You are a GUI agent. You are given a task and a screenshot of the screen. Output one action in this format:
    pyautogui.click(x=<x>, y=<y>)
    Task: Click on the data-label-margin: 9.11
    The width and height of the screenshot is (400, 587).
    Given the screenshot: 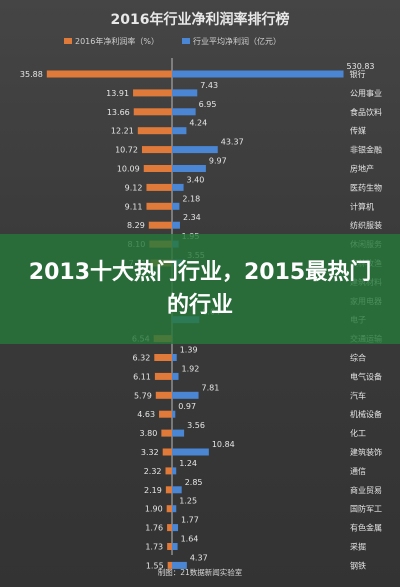 What is the action you would take?
    pyautogui.click(x=134, y=206)
    